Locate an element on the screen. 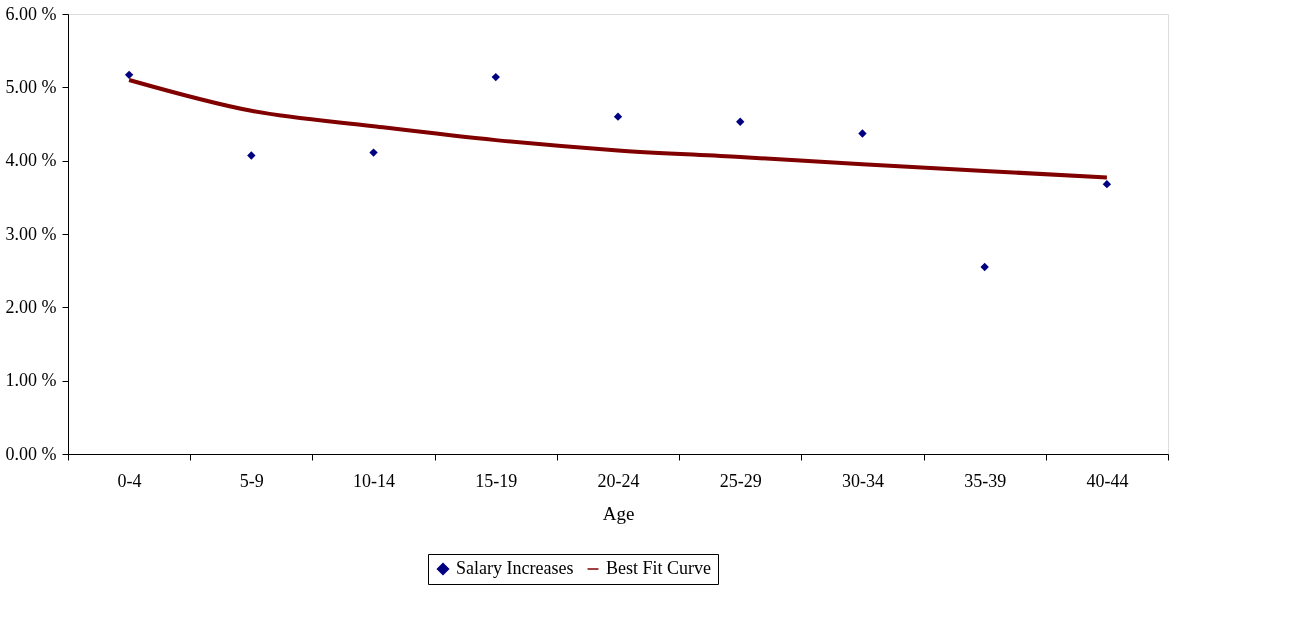 This screenshot has width=1303, height=640. x-tick-label: 10-14 is located at coordinates (374, 480).